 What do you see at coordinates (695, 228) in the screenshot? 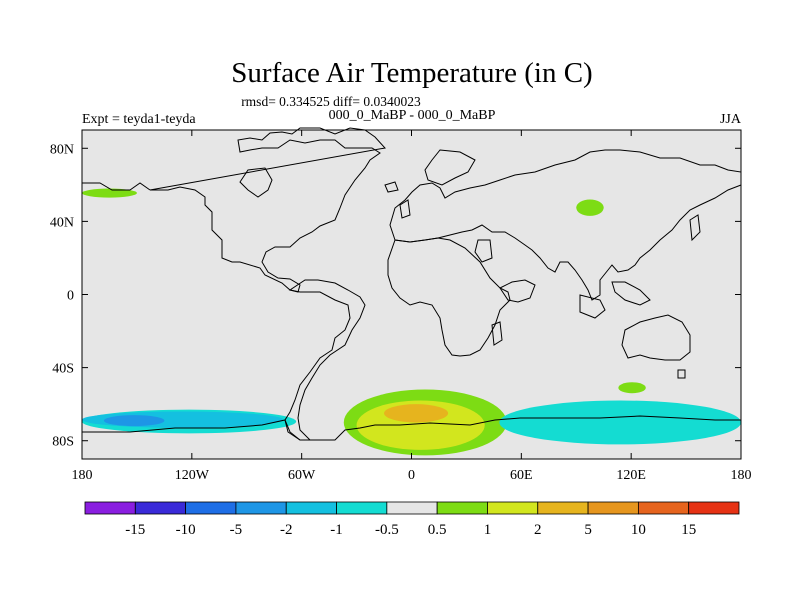
I see `coastline-japan` at bounding box center [695, 228].